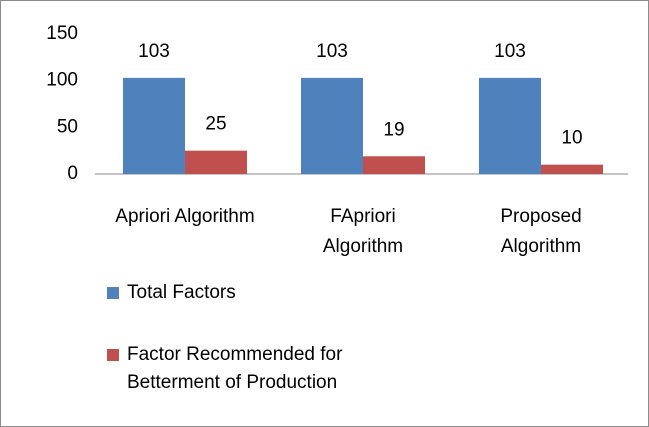  What do you see at coordinates (185, 216) in the screenshot?
I see `x-tick-label: Apriori Algorithm` at bounding box center [185, 216].